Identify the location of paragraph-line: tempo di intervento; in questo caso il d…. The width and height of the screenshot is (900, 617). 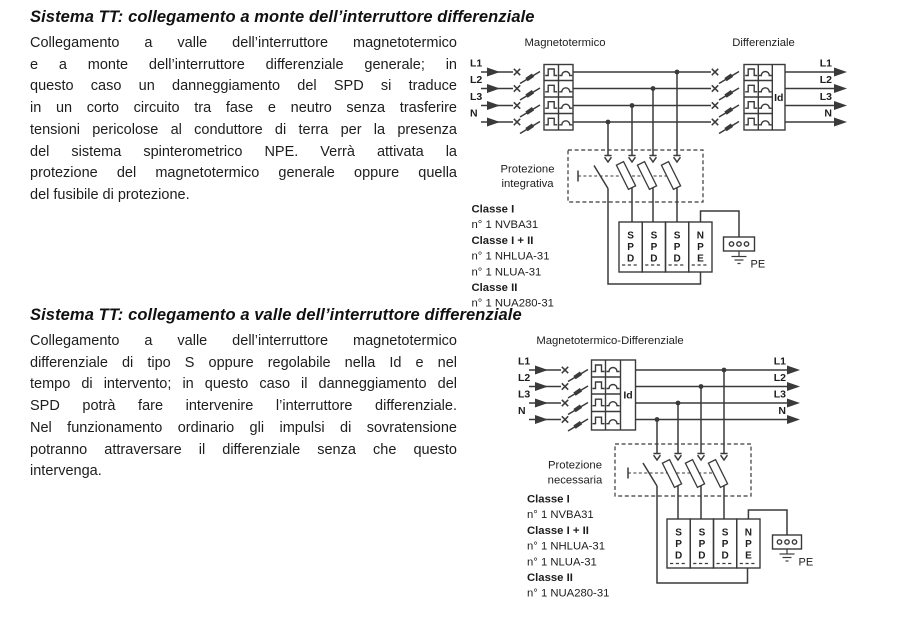
(243, 384).